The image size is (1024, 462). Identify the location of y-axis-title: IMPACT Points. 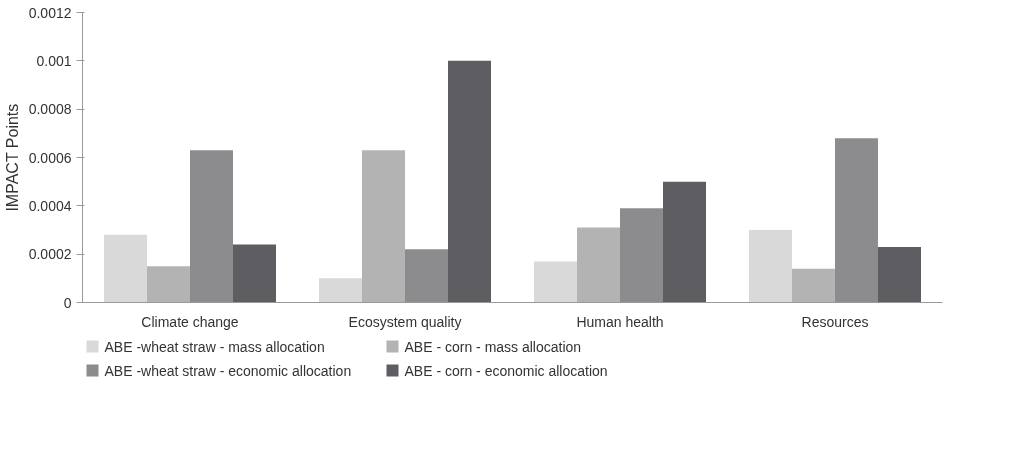
(12, 157).